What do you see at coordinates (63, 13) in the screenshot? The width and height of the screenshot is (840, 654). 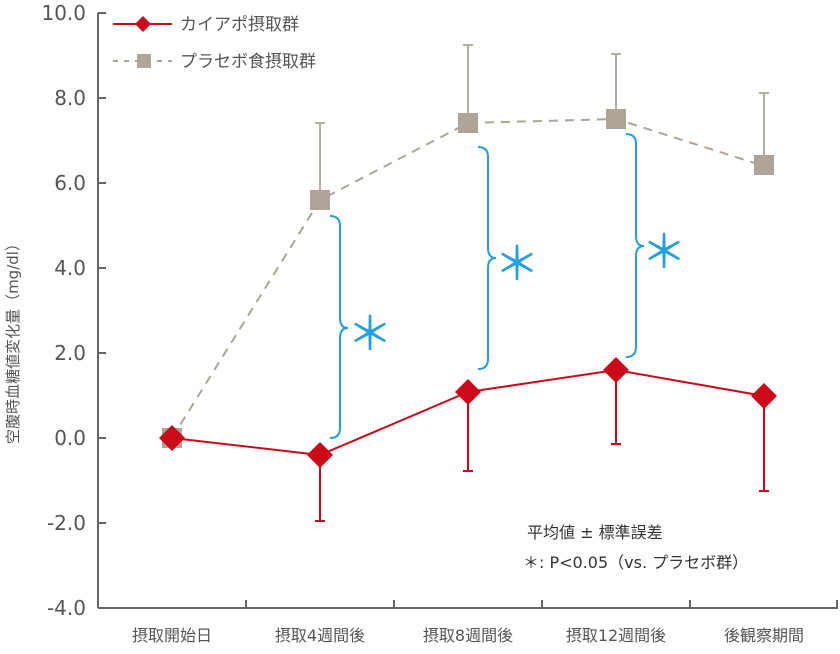 I see `y-tick-label: 10.0` at bounding box center [63, 13].